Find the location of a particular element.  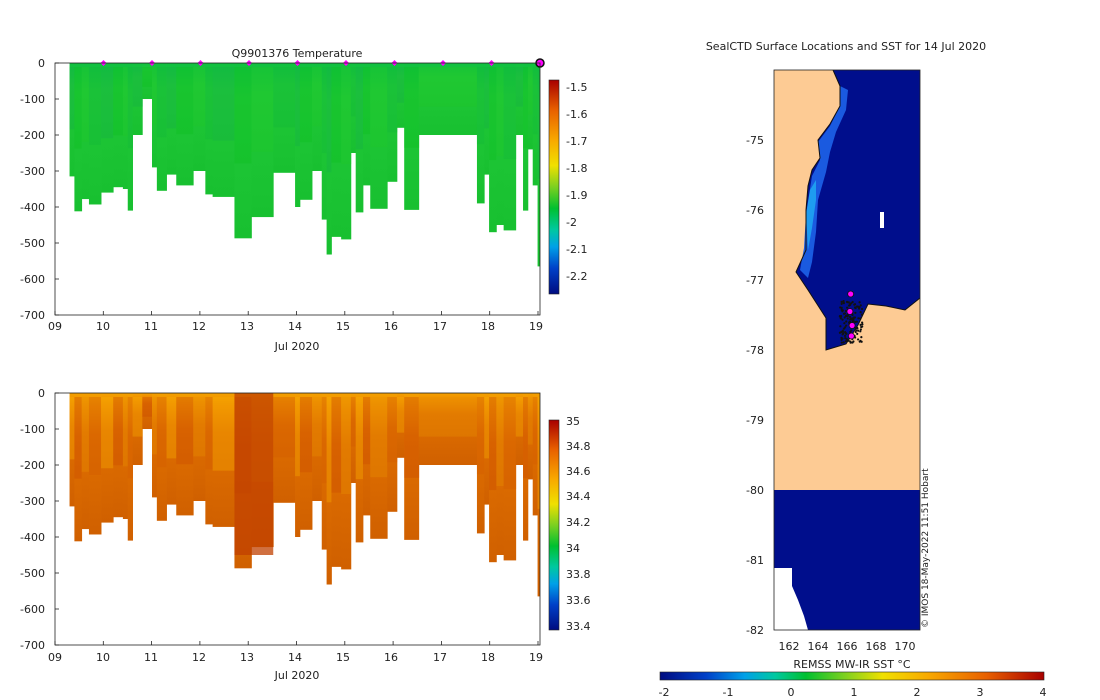

colorbar-tick-label: -1 is located at coordinates (728, 692).